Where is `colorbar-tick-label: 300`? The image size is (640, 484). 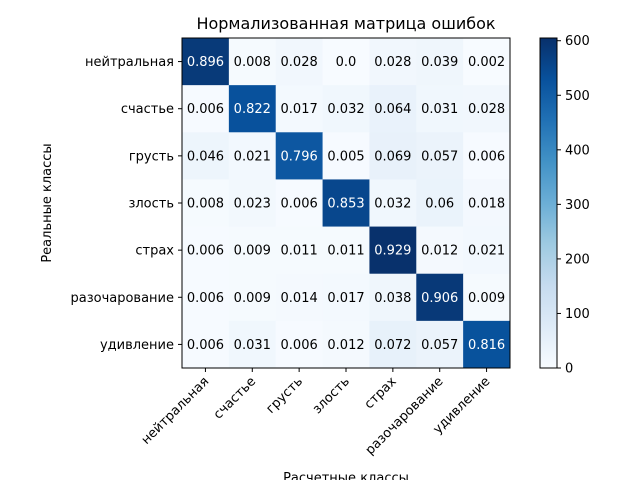
colorbar-tick-label: 300 is located at coordinates (577, 205).